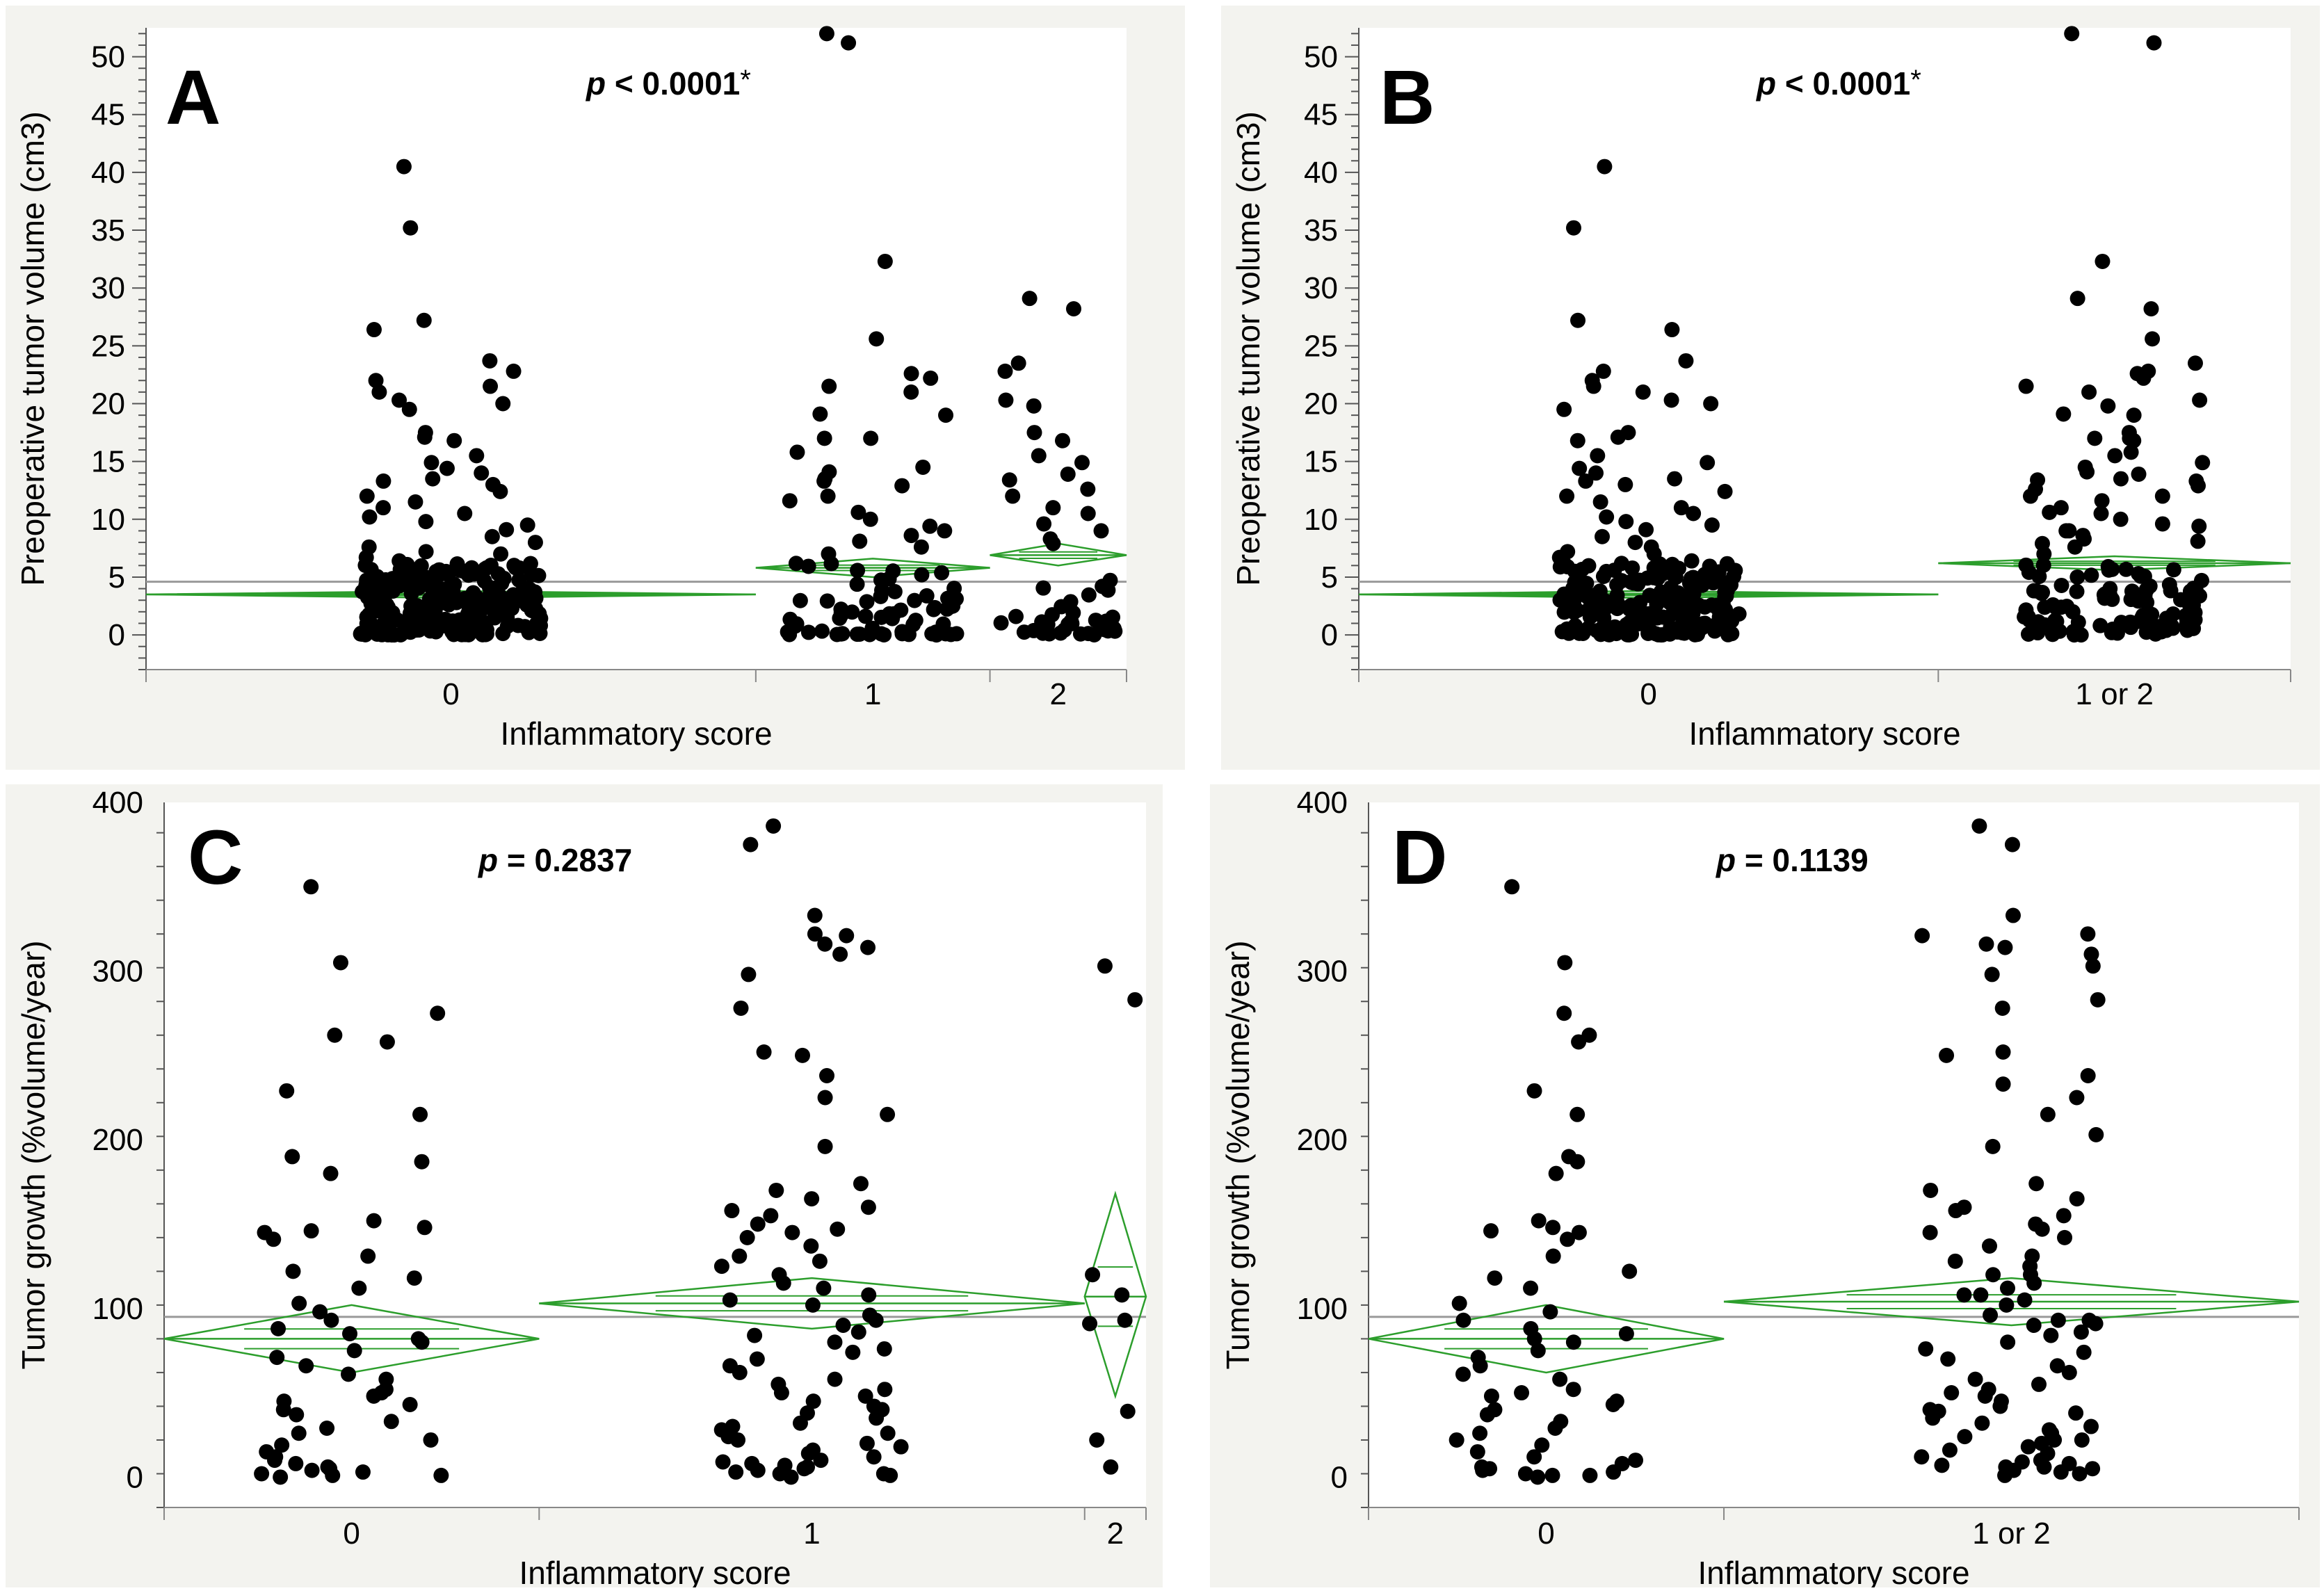  I want to click on mean-diamond, so click(1547, 1339).